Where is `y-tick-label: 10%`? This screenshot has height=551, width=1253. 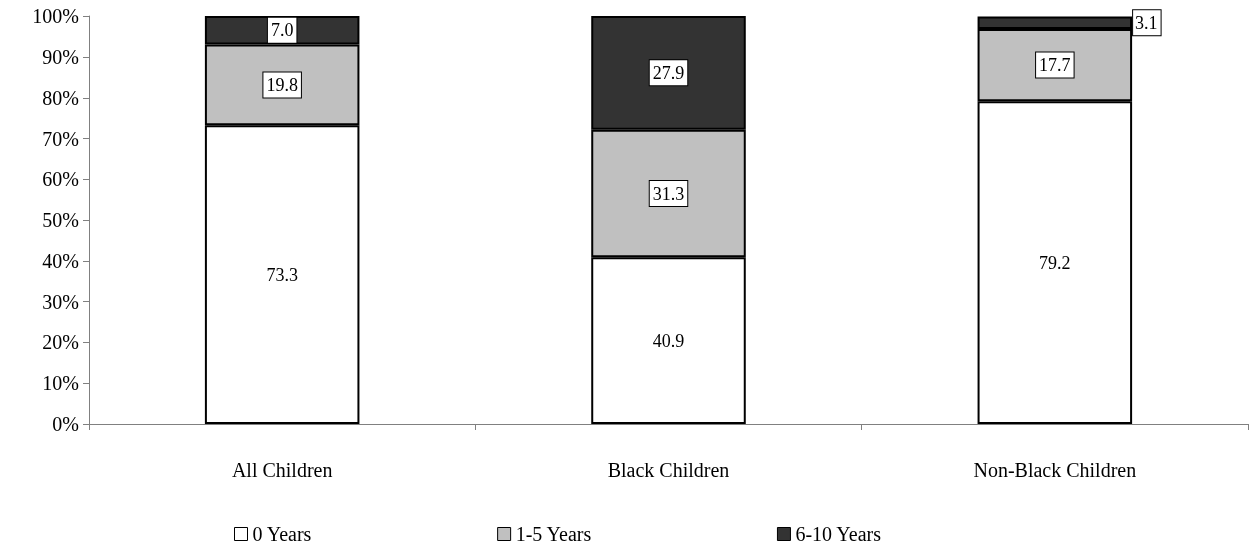
y-tick-label: 10% is located at coordinates (60, 383).